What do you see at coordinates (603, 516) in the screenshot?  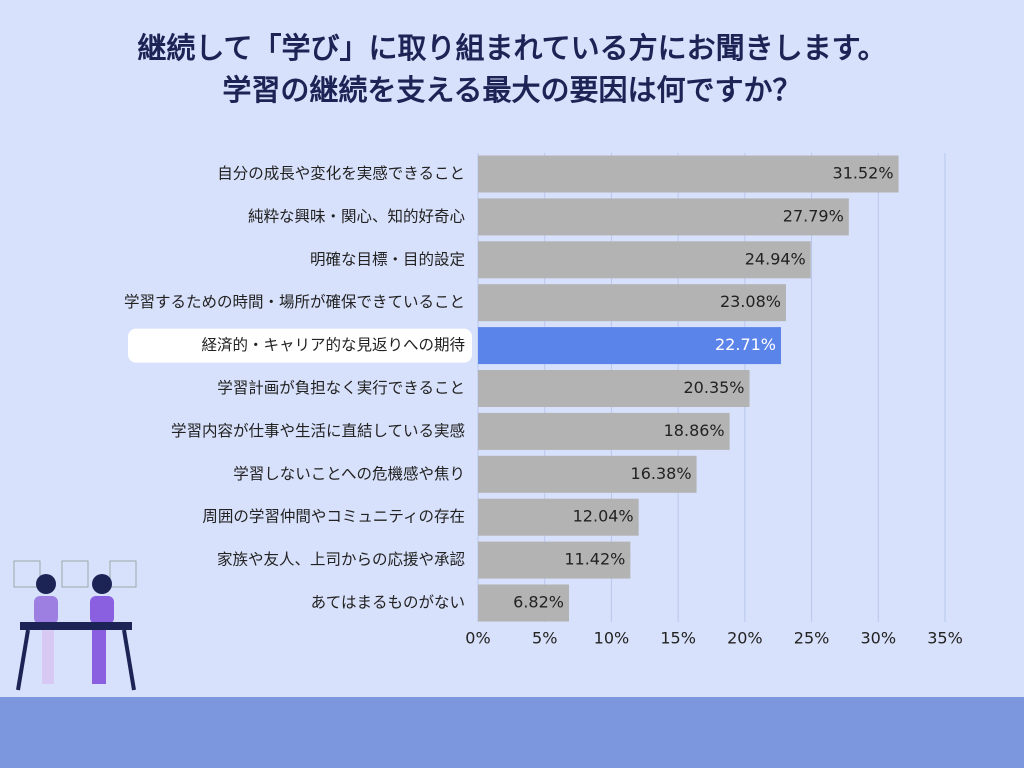 I see `value-label: 12.04%` at bounding box center [603, 516].